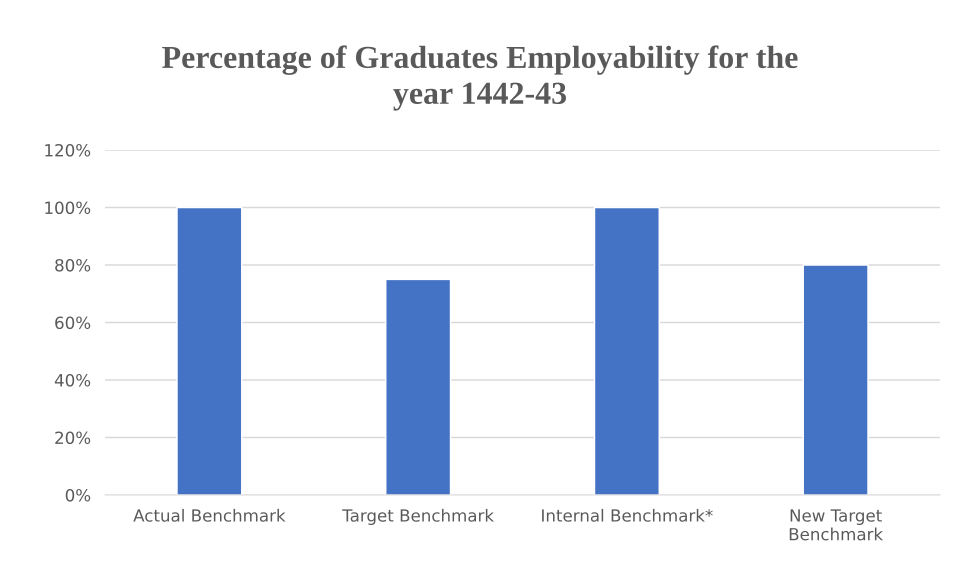  What do you see at coordinates (209, 515) in the screenshot?
I see `x-tick-label: Actual Benchmark` at bounding box center [209, 515].